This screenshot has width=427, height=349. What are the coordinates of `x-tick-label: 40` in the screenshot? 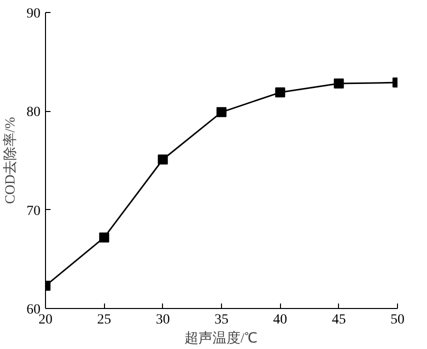 It's located at (280, 320).